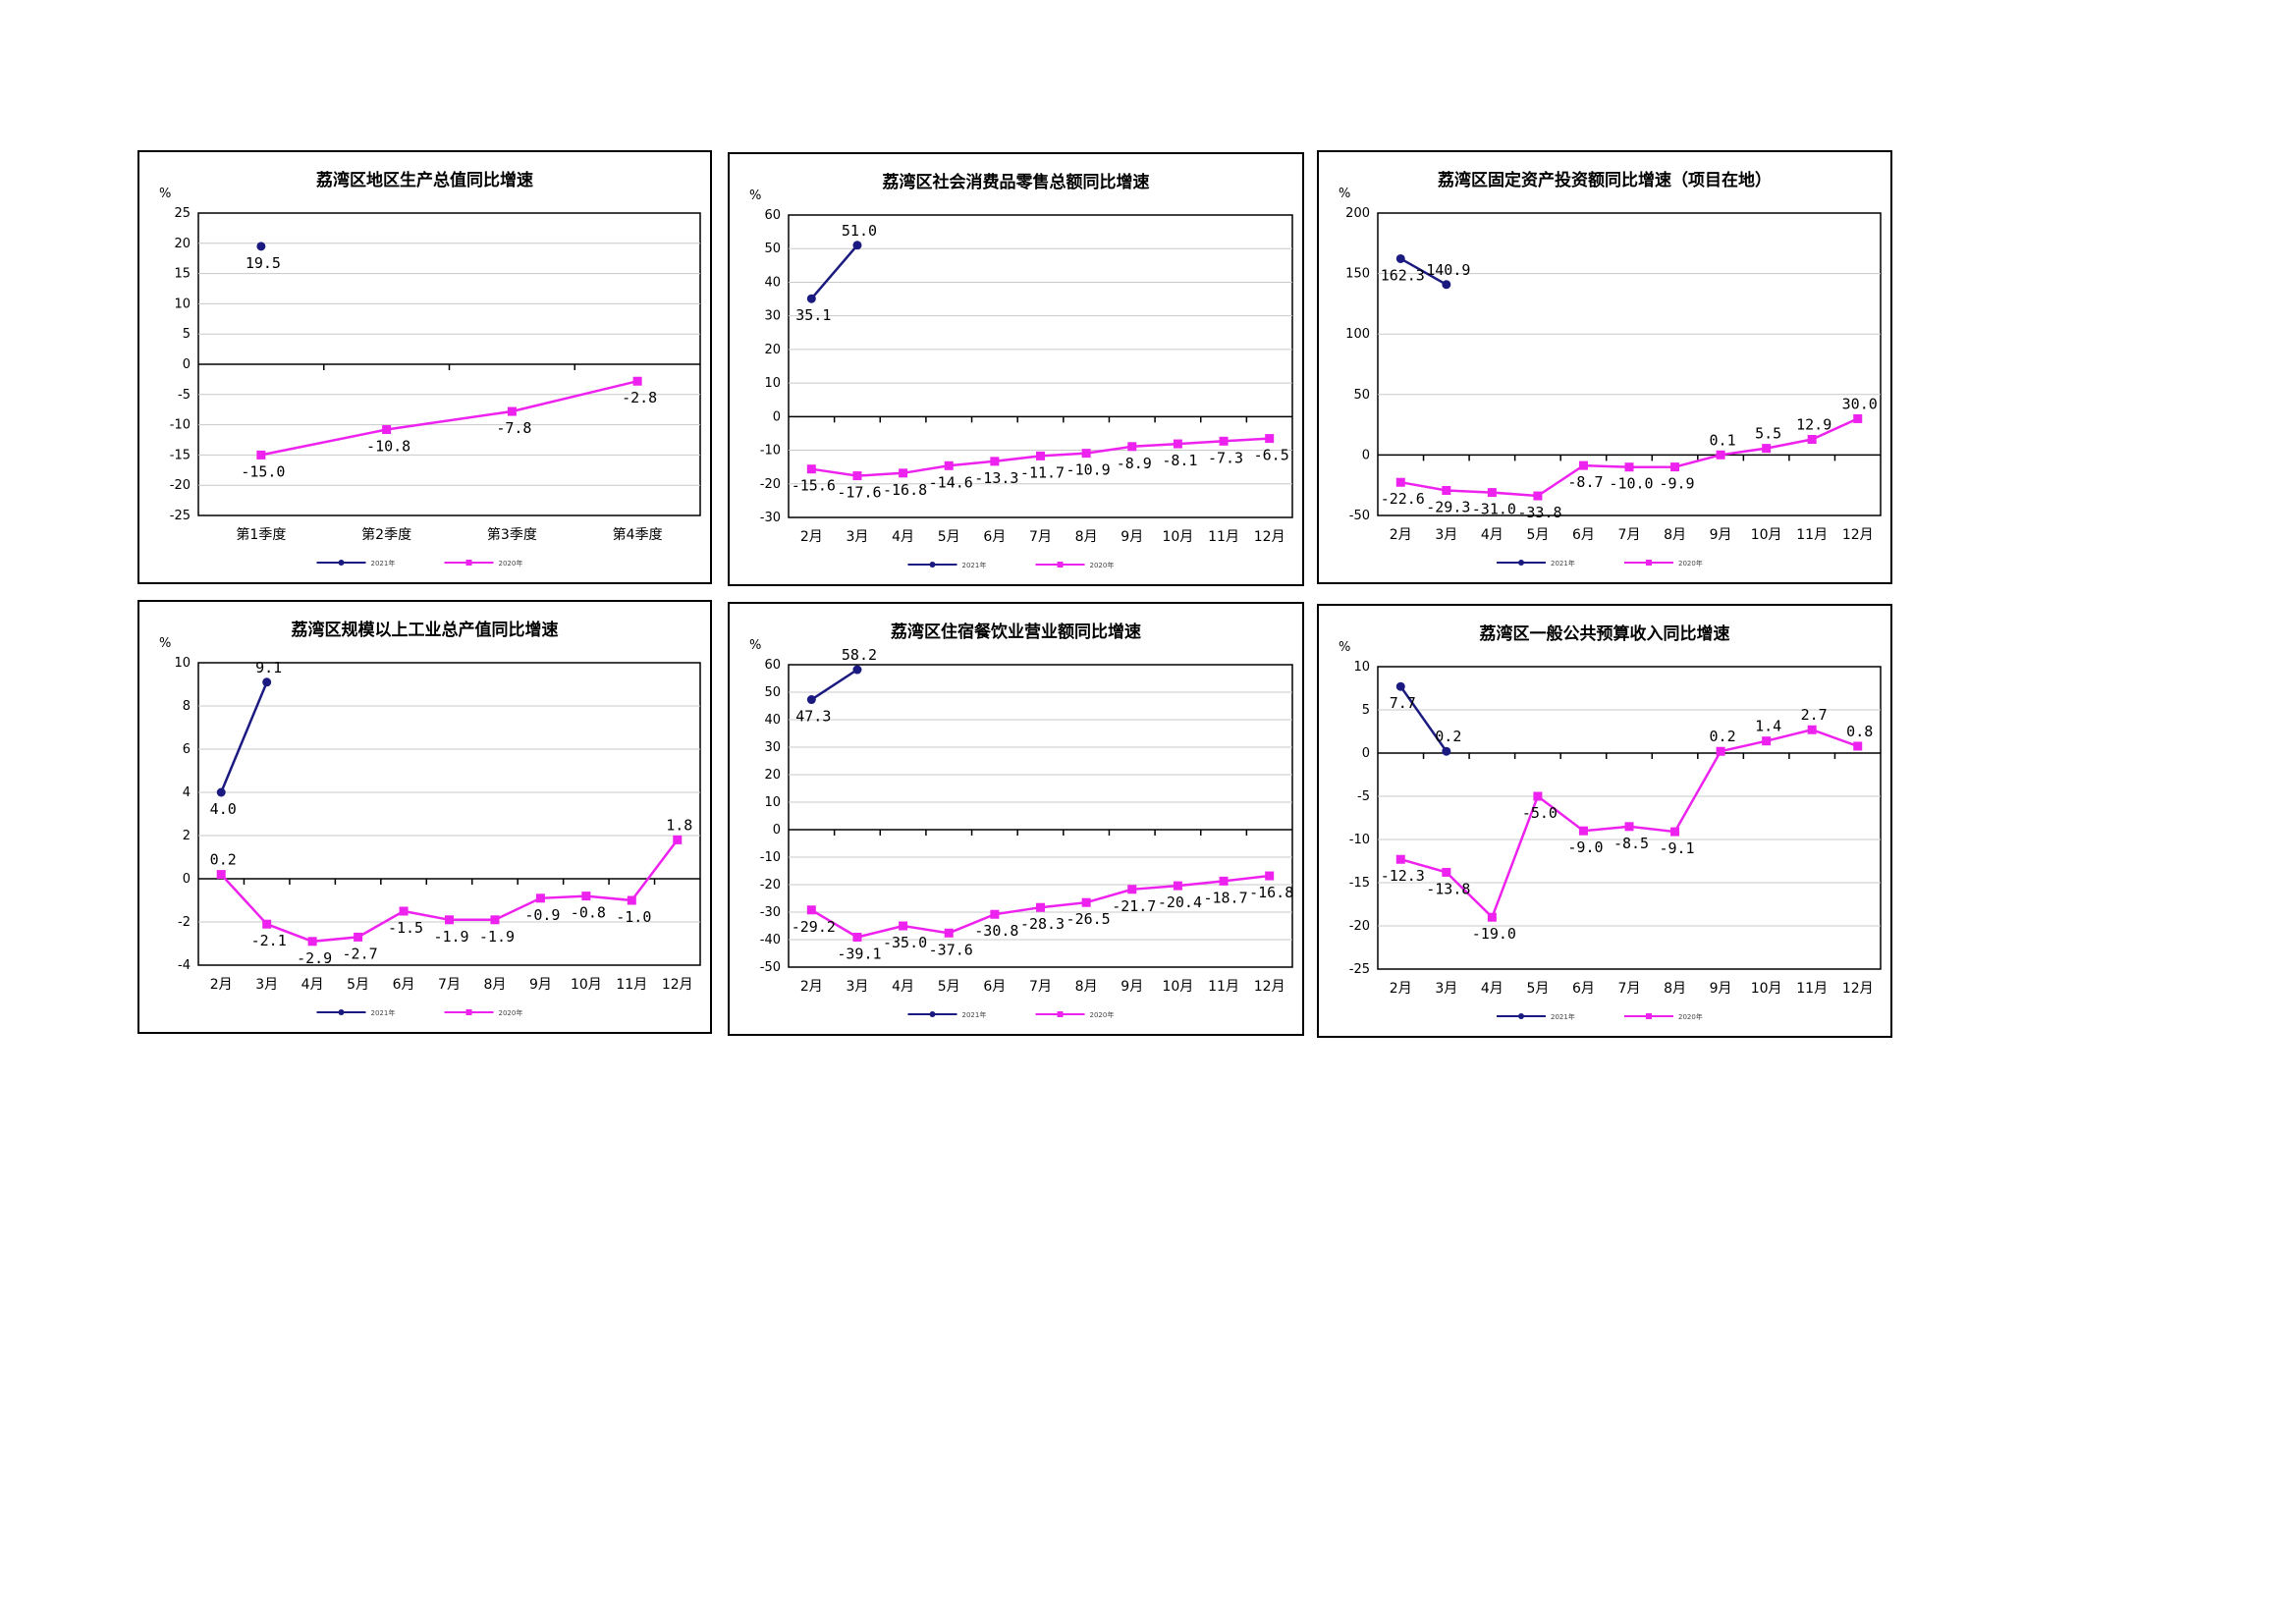  I want to click on chart-title: 荔湾区规模以上工业总产值同比增速, so click(425, 630).